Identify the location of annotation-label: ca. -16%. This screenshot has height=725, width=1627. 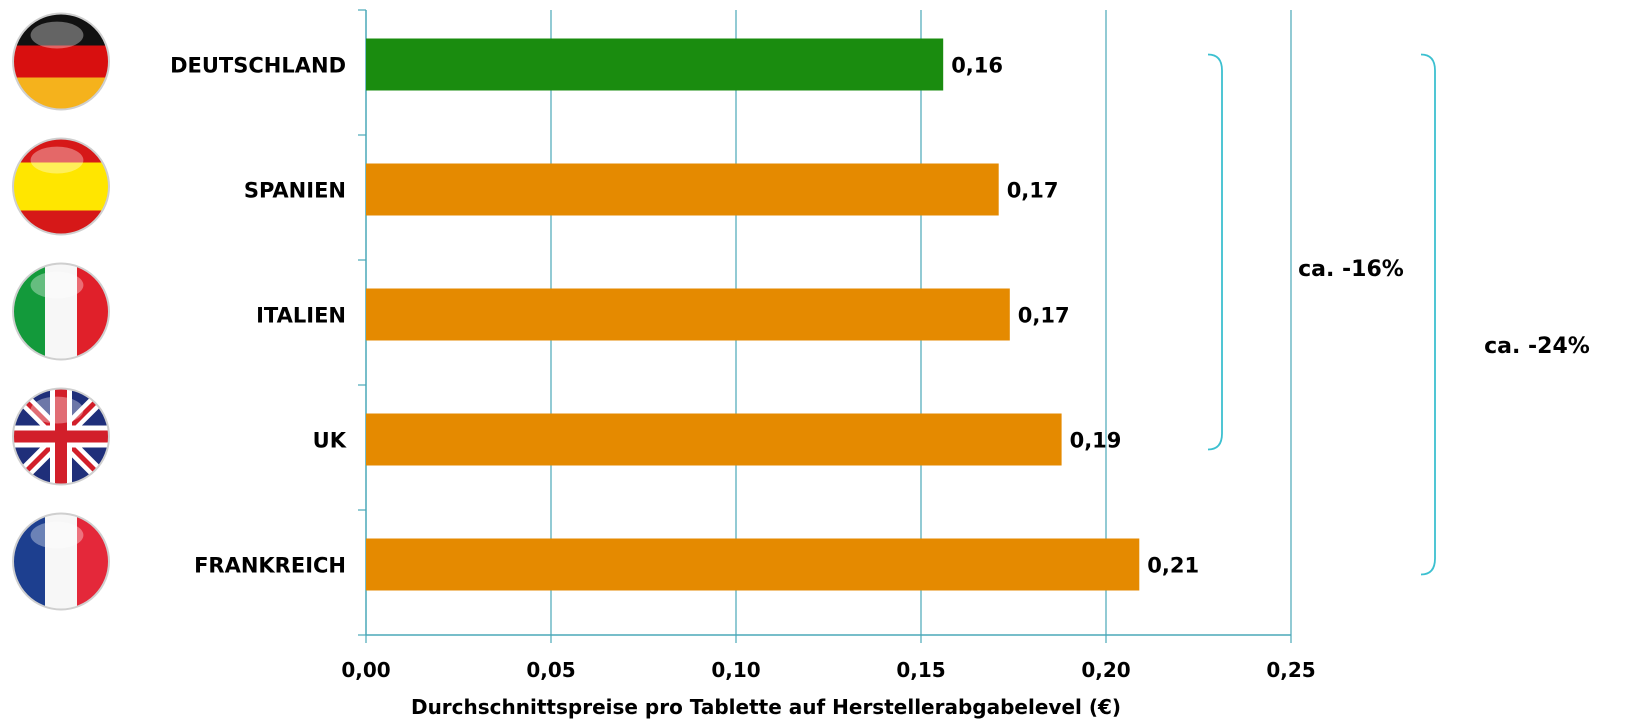
(1351, 269).